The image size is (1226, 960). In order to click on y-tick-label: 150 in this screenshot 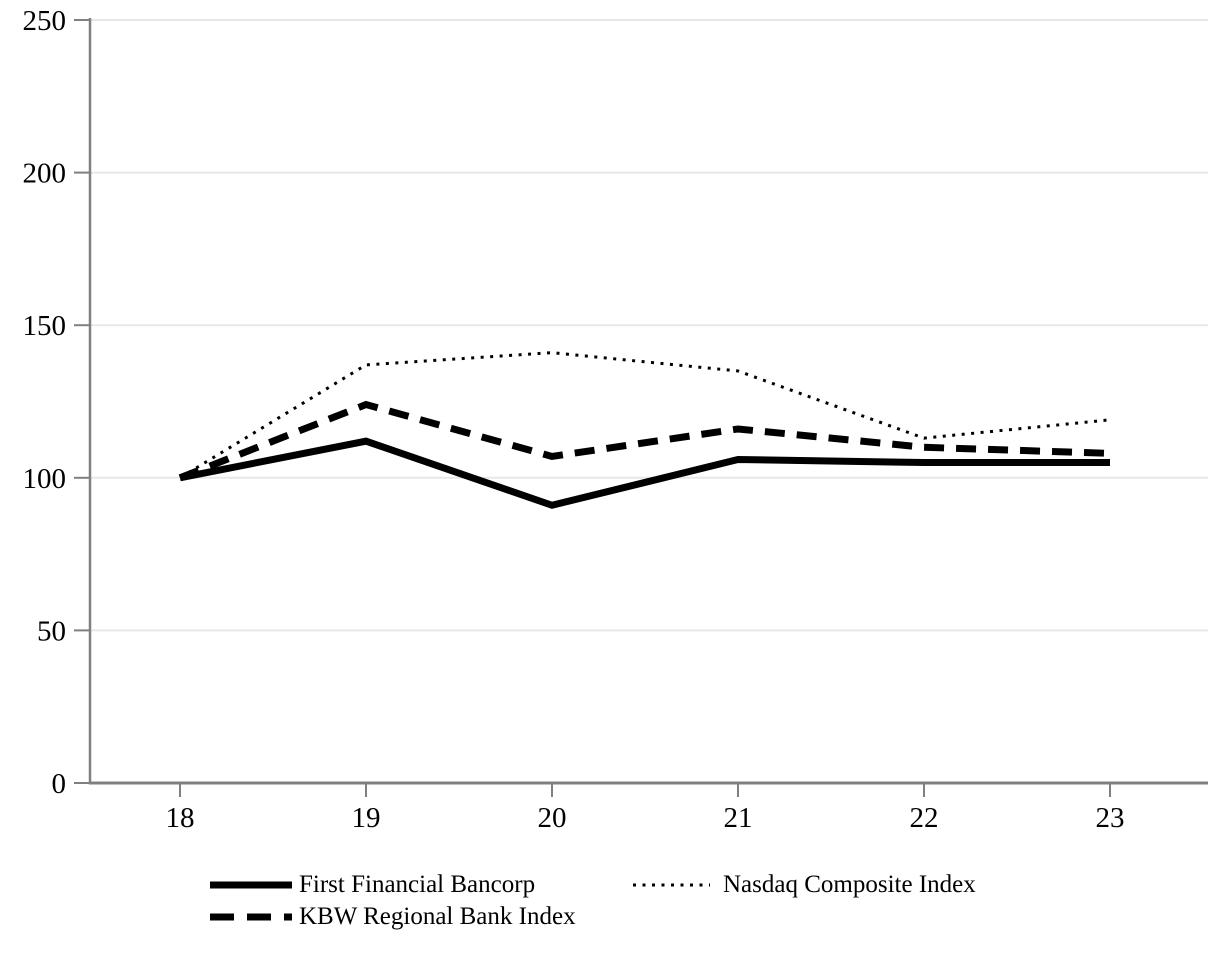, I will do `click(45, 326)`.